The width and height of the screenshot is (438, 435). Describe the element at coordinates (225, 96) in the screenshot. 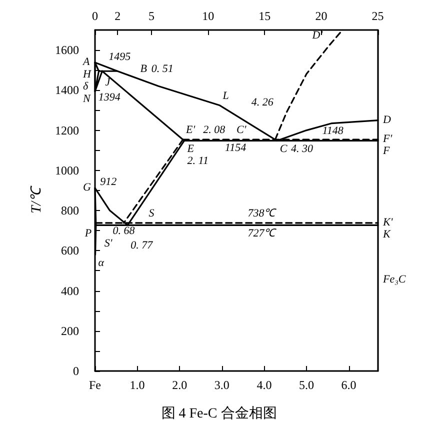

I see `annotation: L` at that location.